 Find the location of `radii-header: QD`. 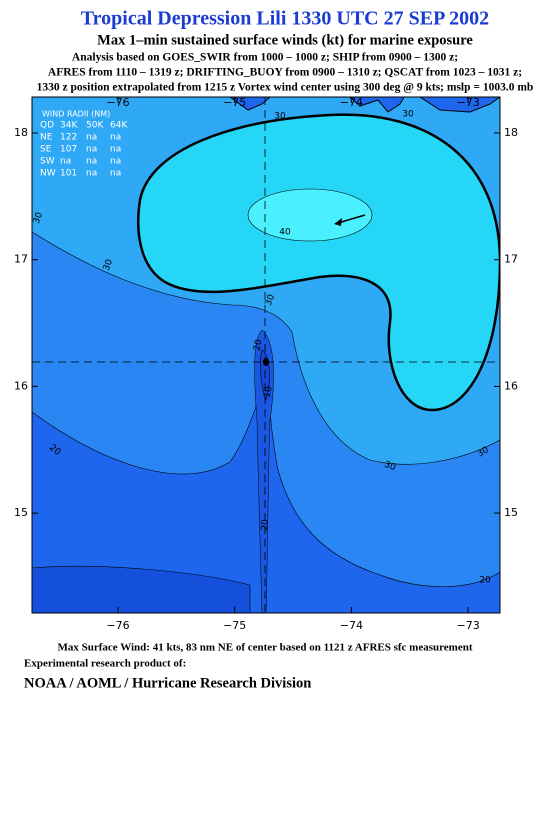

radii-header: QD is located at coordinates (47, 126).